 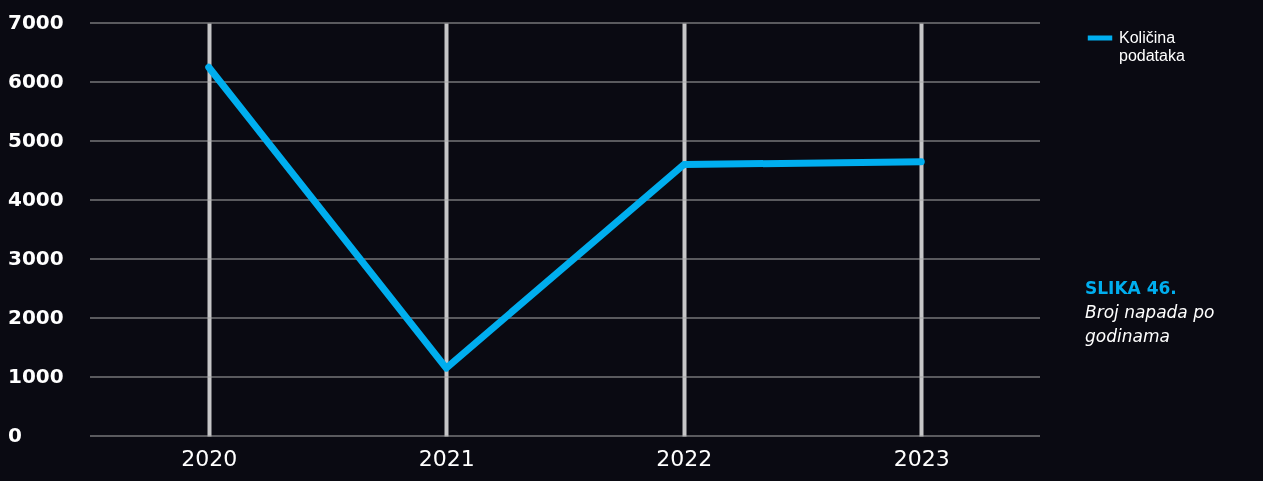 I want to click on text: SLIKA 46., so click(x=1131, y=288).